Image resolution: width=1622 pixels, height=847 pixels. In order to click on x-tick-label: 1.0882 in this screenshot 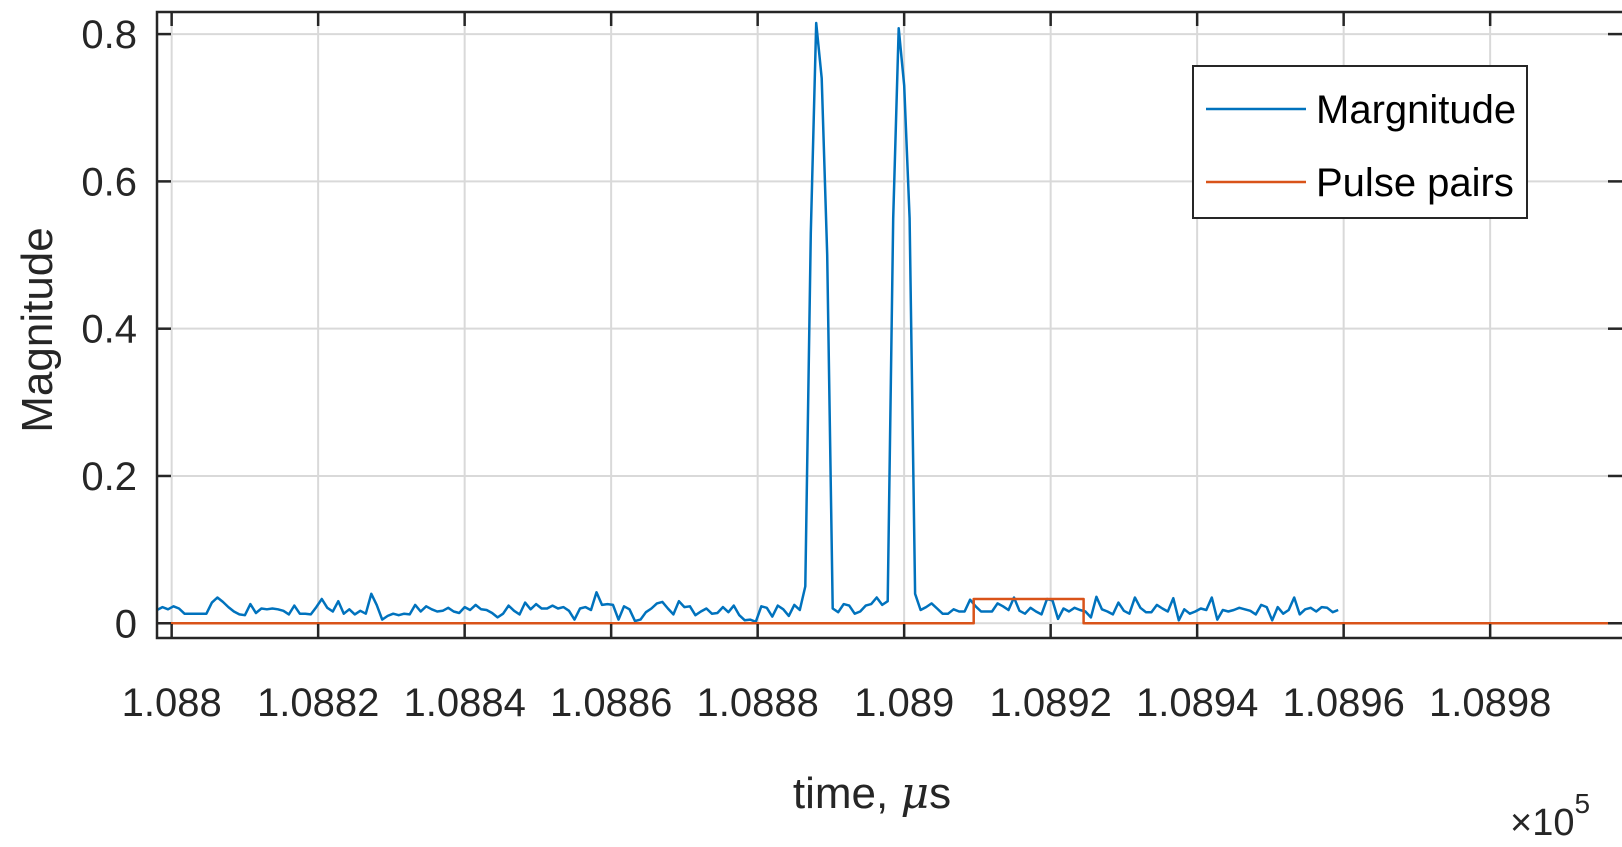, I will do `click(318, 703)`.